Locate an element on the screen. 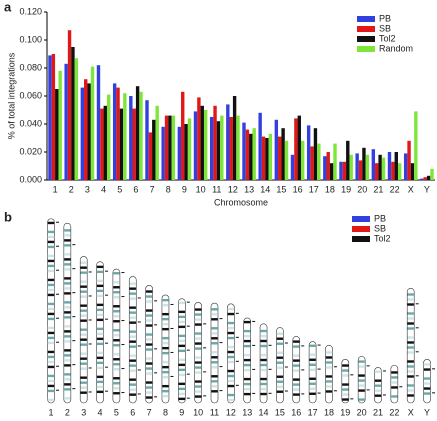 The height and width of the screenshot is (421, 437). chromosome is located at coordinates (198, 353).